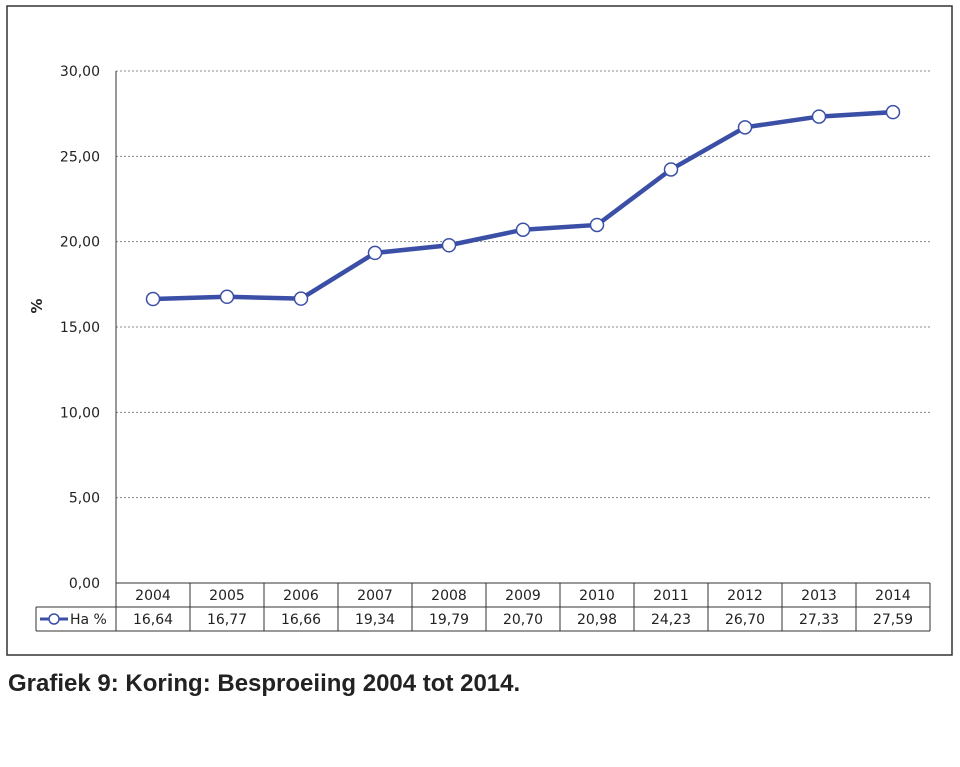 The height and width of the screenshot is (767, 960). I want to click on y-tick-label: 0,00, so click(84, 584).